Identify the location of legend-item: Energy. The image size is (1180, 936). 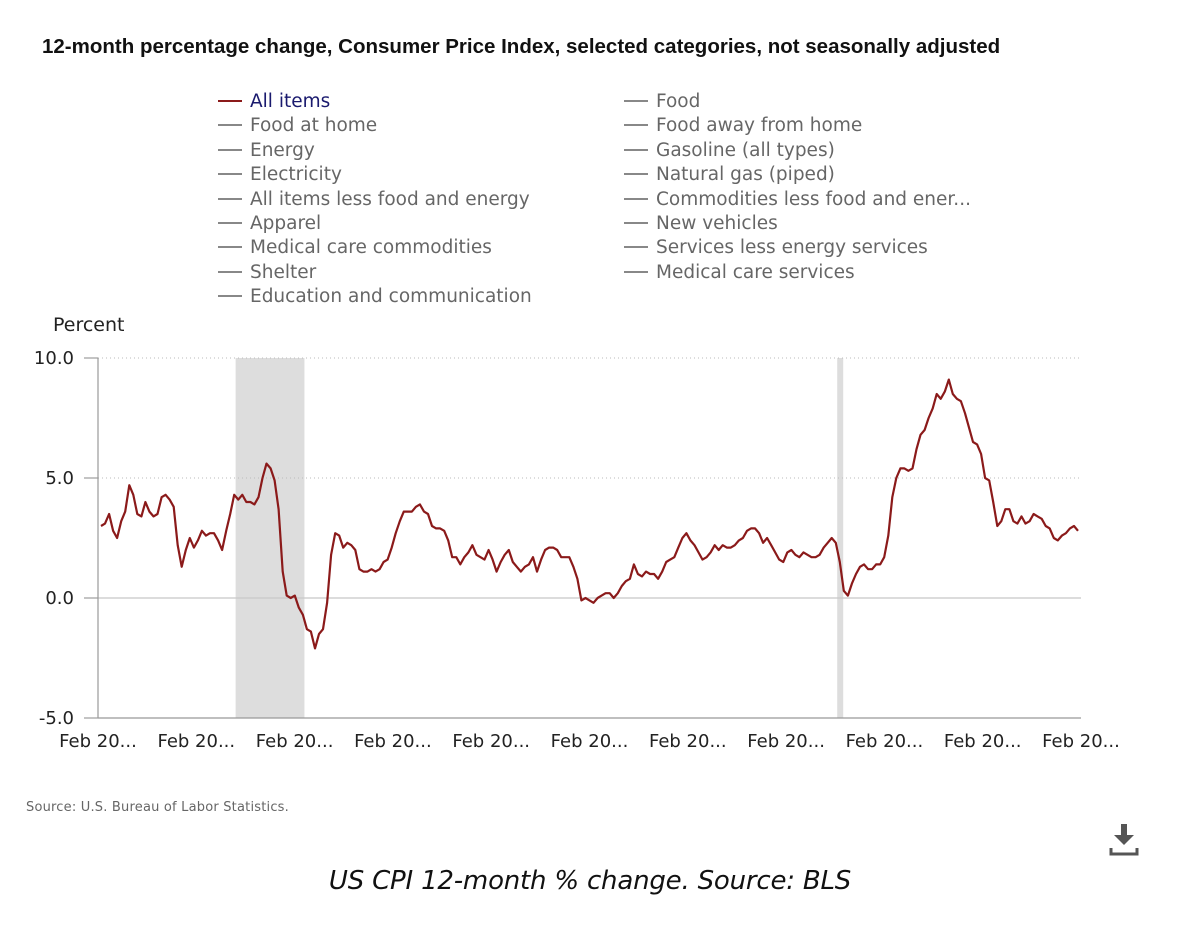
(418, 151).